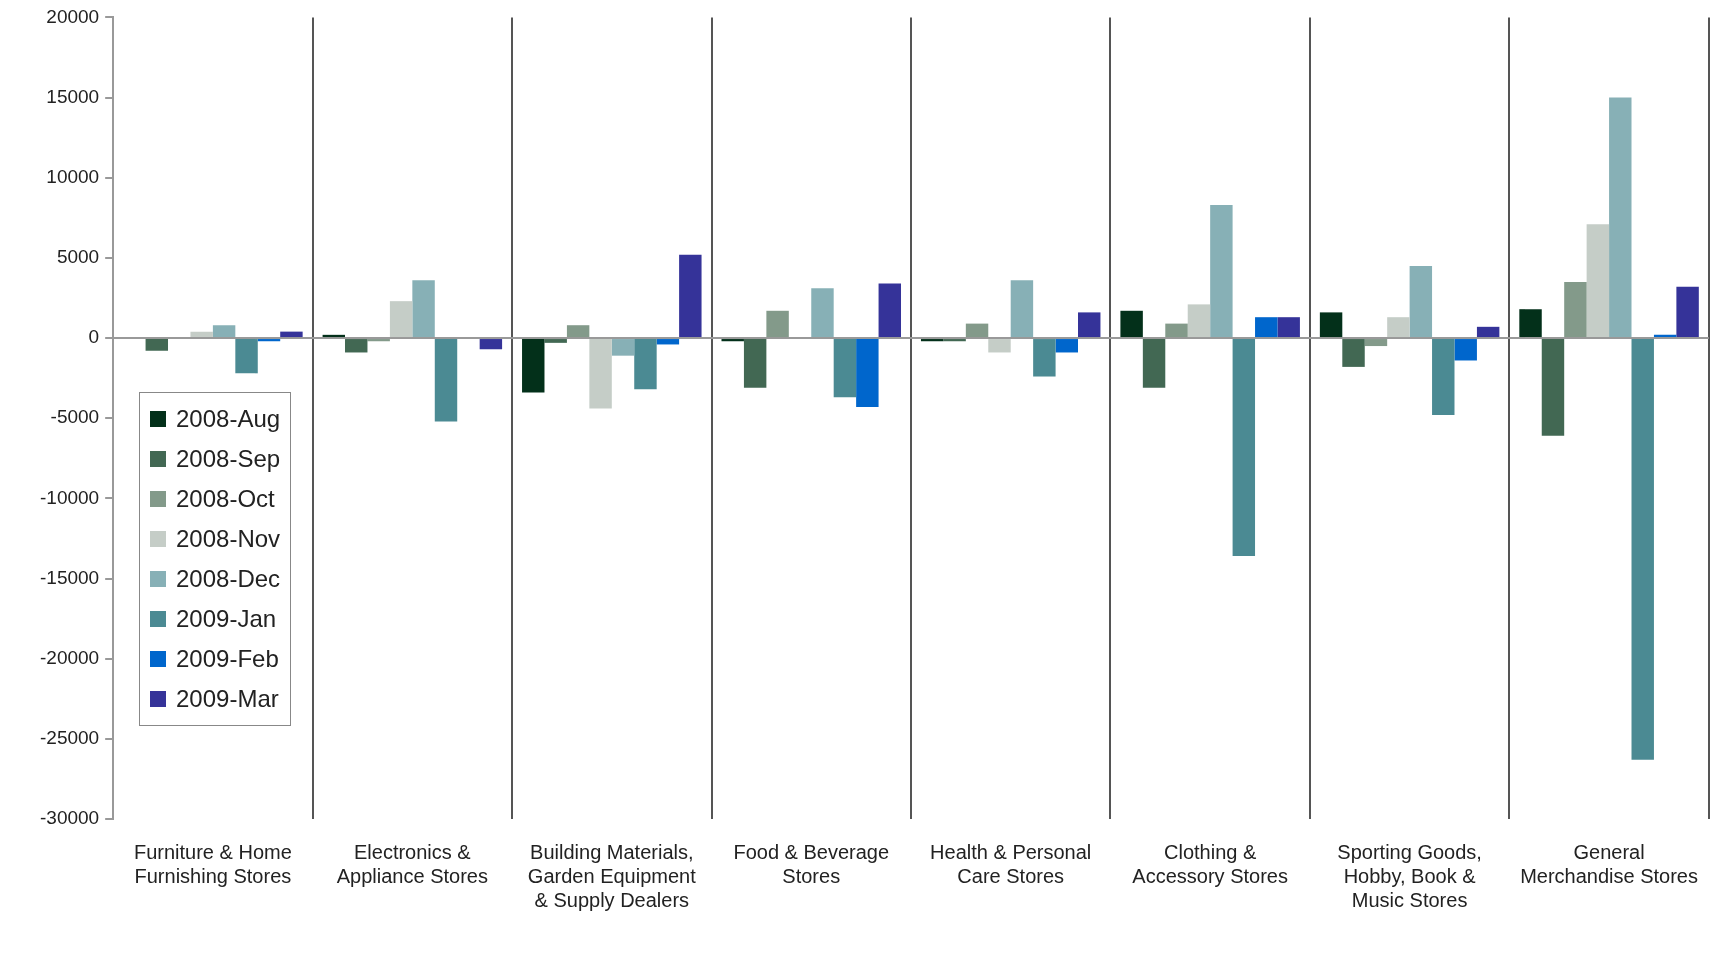 The height and width of the screenshot is (975, 1720). Describe the element at coordinates (73, 176) in the screenshot. I see `y-tick-label: 10000` at that location.